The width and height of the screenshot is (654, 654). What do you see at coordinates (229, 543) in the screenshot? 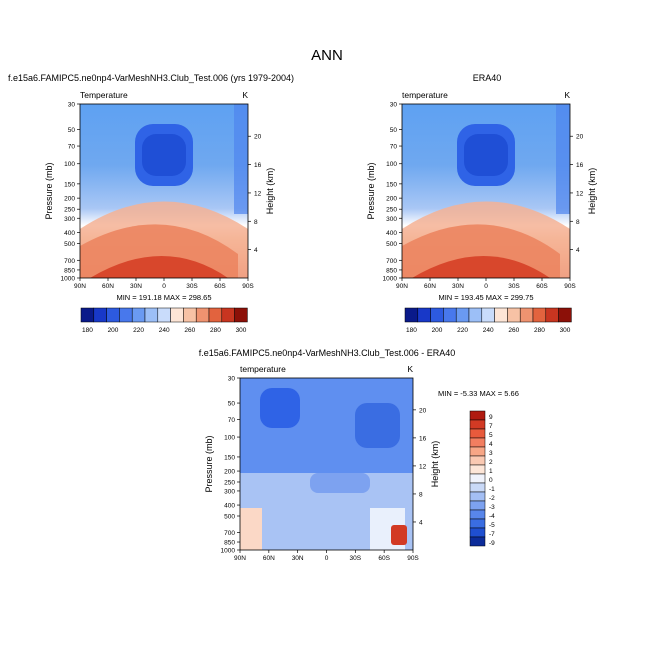
I see `y-tick-label: 850` at bounding box center [229, 543].